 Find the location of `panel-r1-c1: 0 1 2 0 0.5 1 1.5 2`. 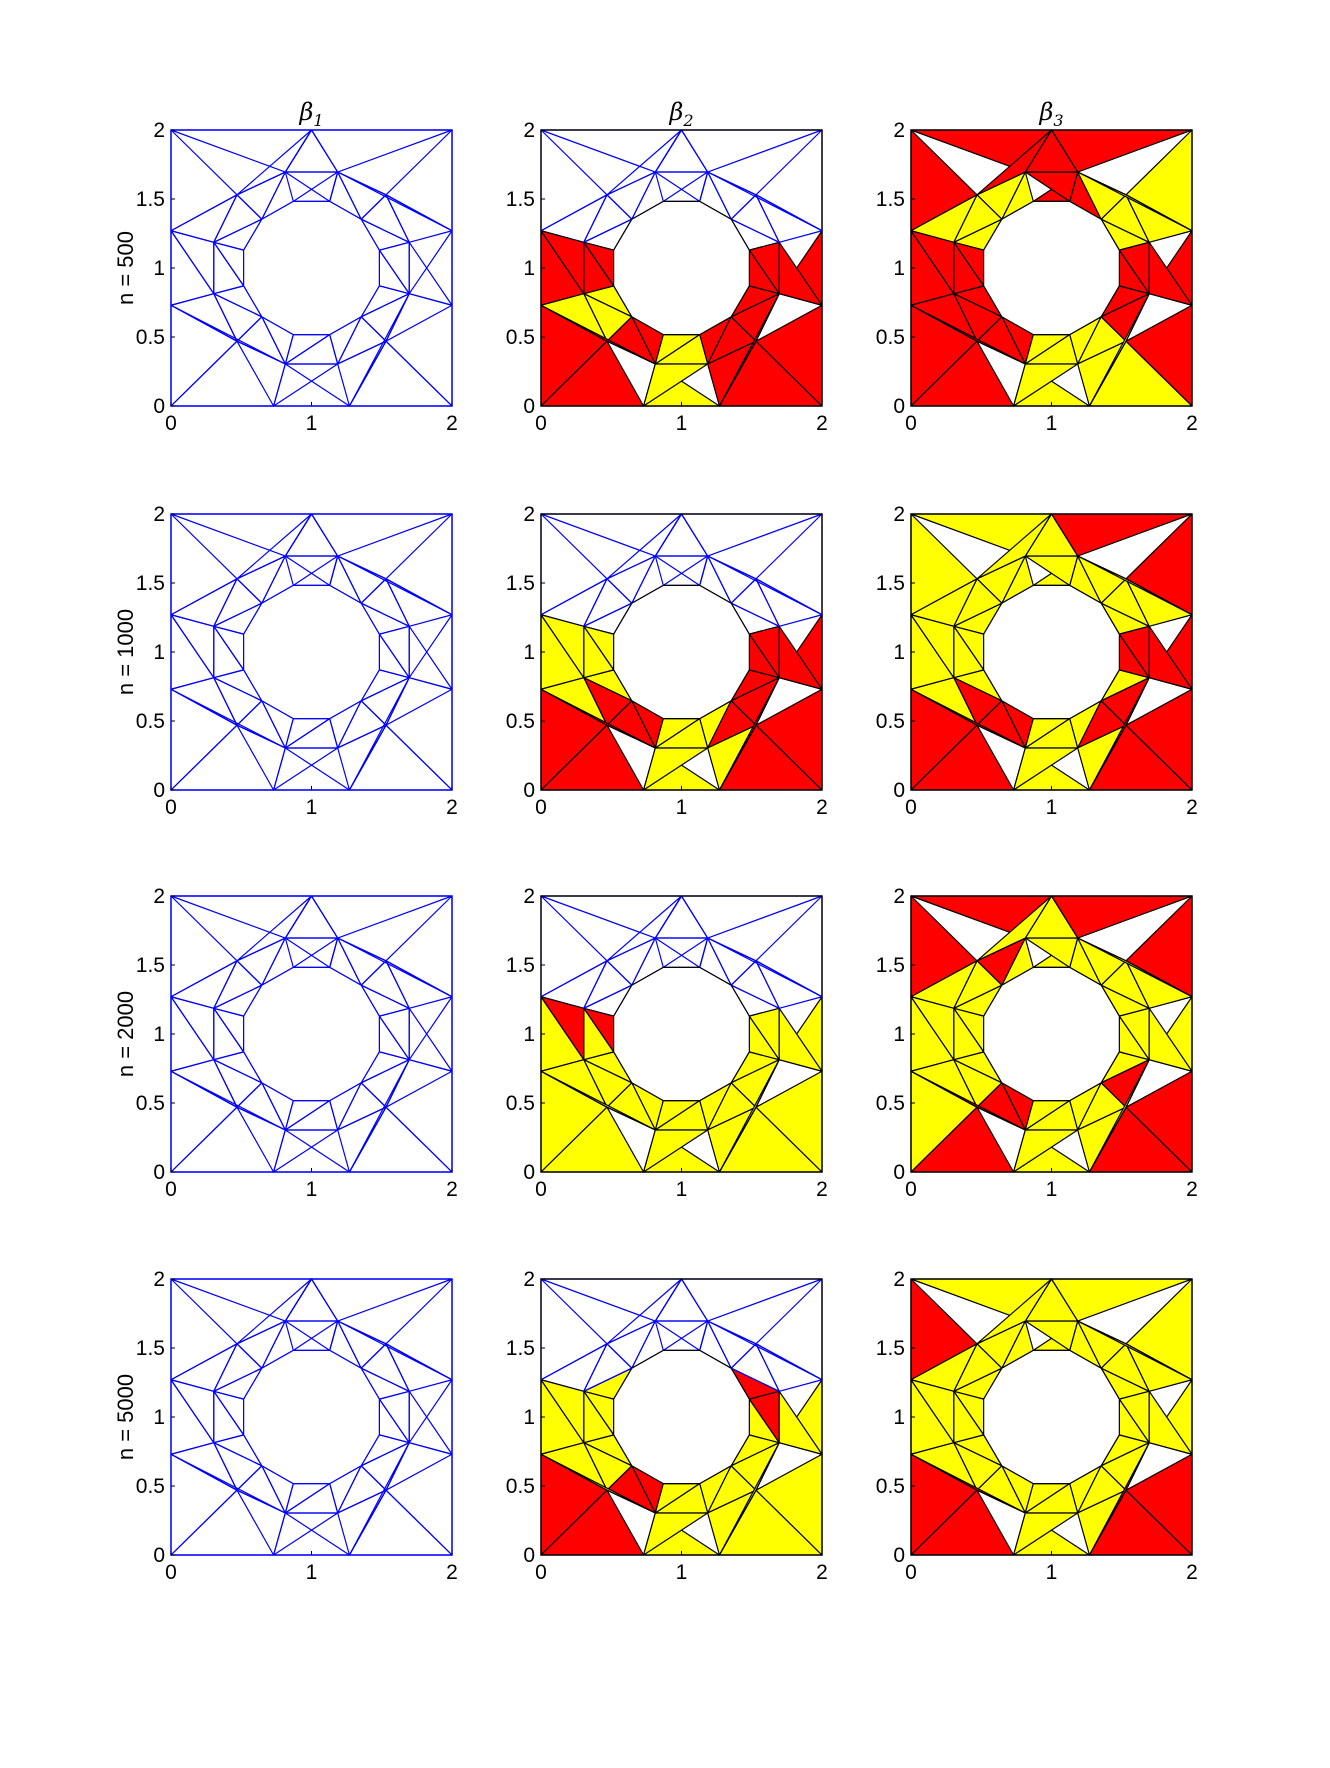

panel-r1-c1: 0 1 2 0 0.5 1 1.5 2 is located at coordinates (297, 277).